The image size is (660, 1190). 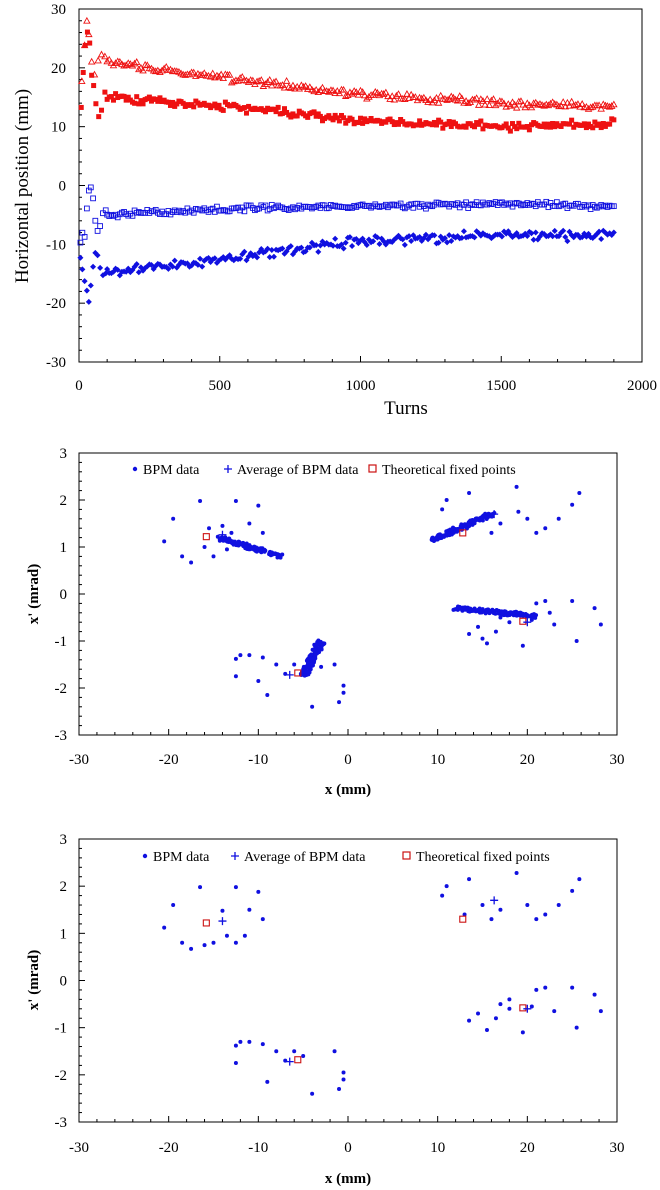 I want to click on x-axis-label: Turns, so click(x=406, y=408).